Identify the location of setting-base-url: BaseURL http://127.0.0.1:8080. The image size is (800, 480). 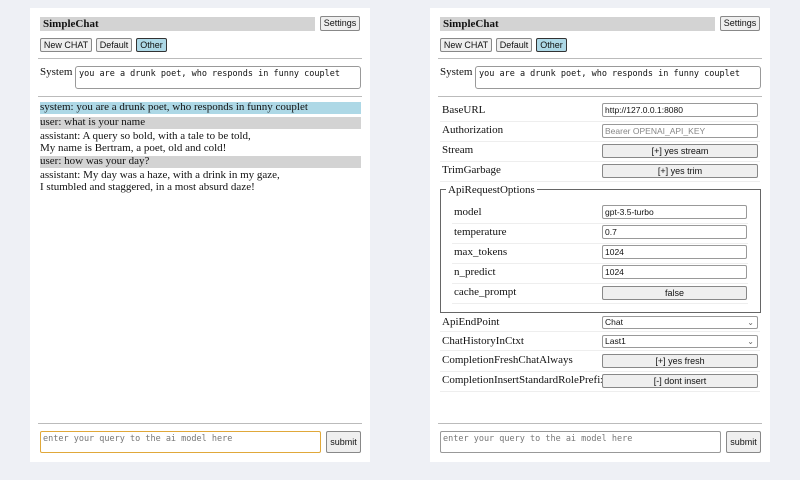
(600, 112).